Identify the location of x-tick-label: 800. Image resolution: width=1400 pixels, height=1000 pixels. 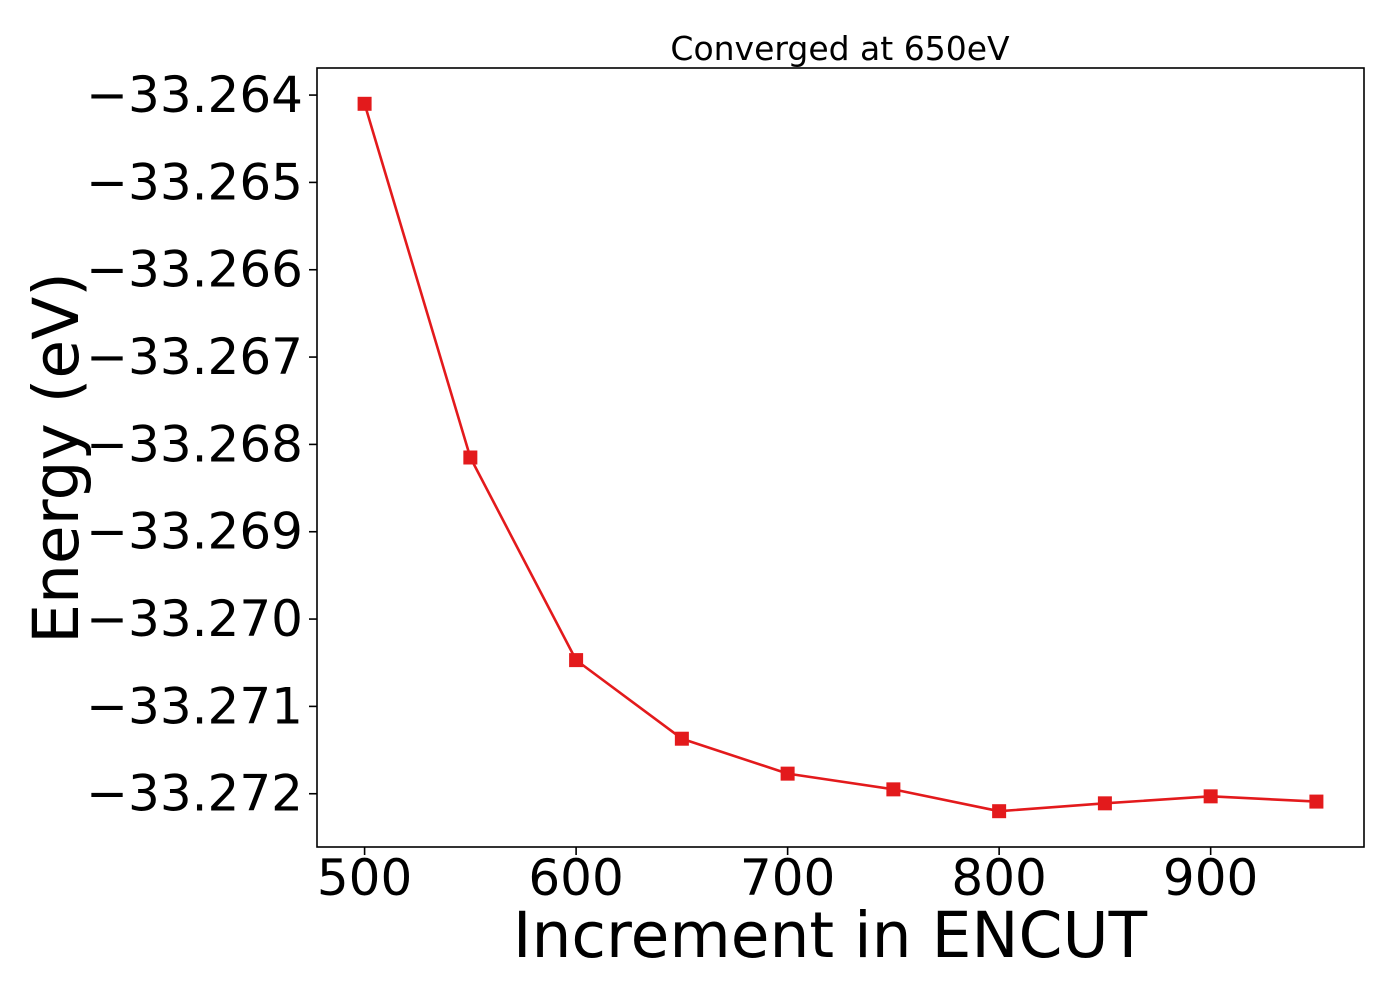
(998, 878).